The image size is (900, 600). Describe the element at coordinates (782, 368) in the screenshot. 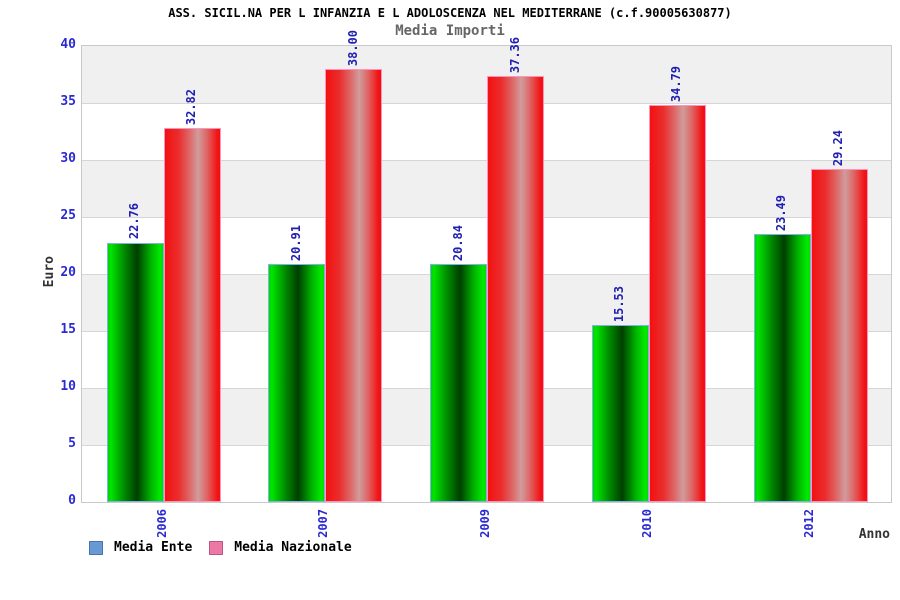

I see `bar-media-ente-2012` at that location.